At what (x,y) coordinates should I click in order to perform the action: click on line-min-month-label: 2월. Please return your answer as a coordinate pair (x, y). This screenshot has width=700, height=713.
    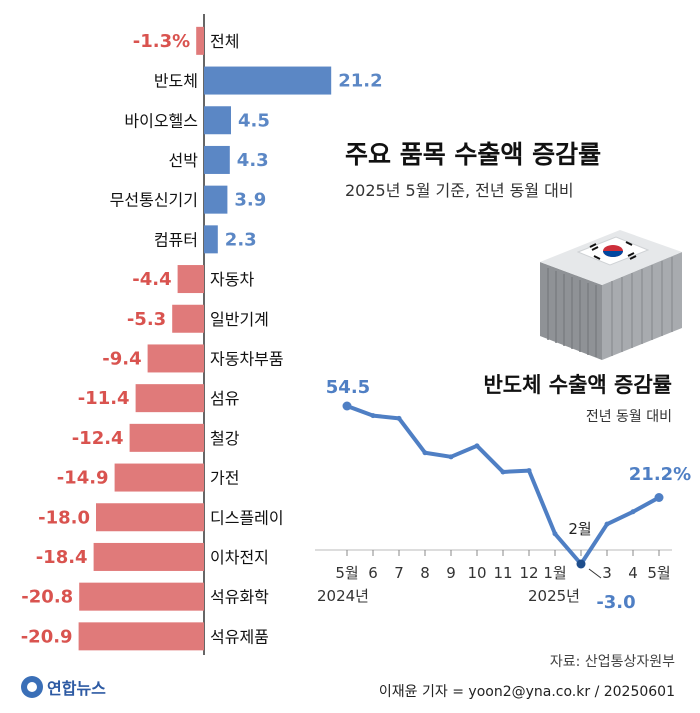
    Looking at the image, I should click on (579, 529).